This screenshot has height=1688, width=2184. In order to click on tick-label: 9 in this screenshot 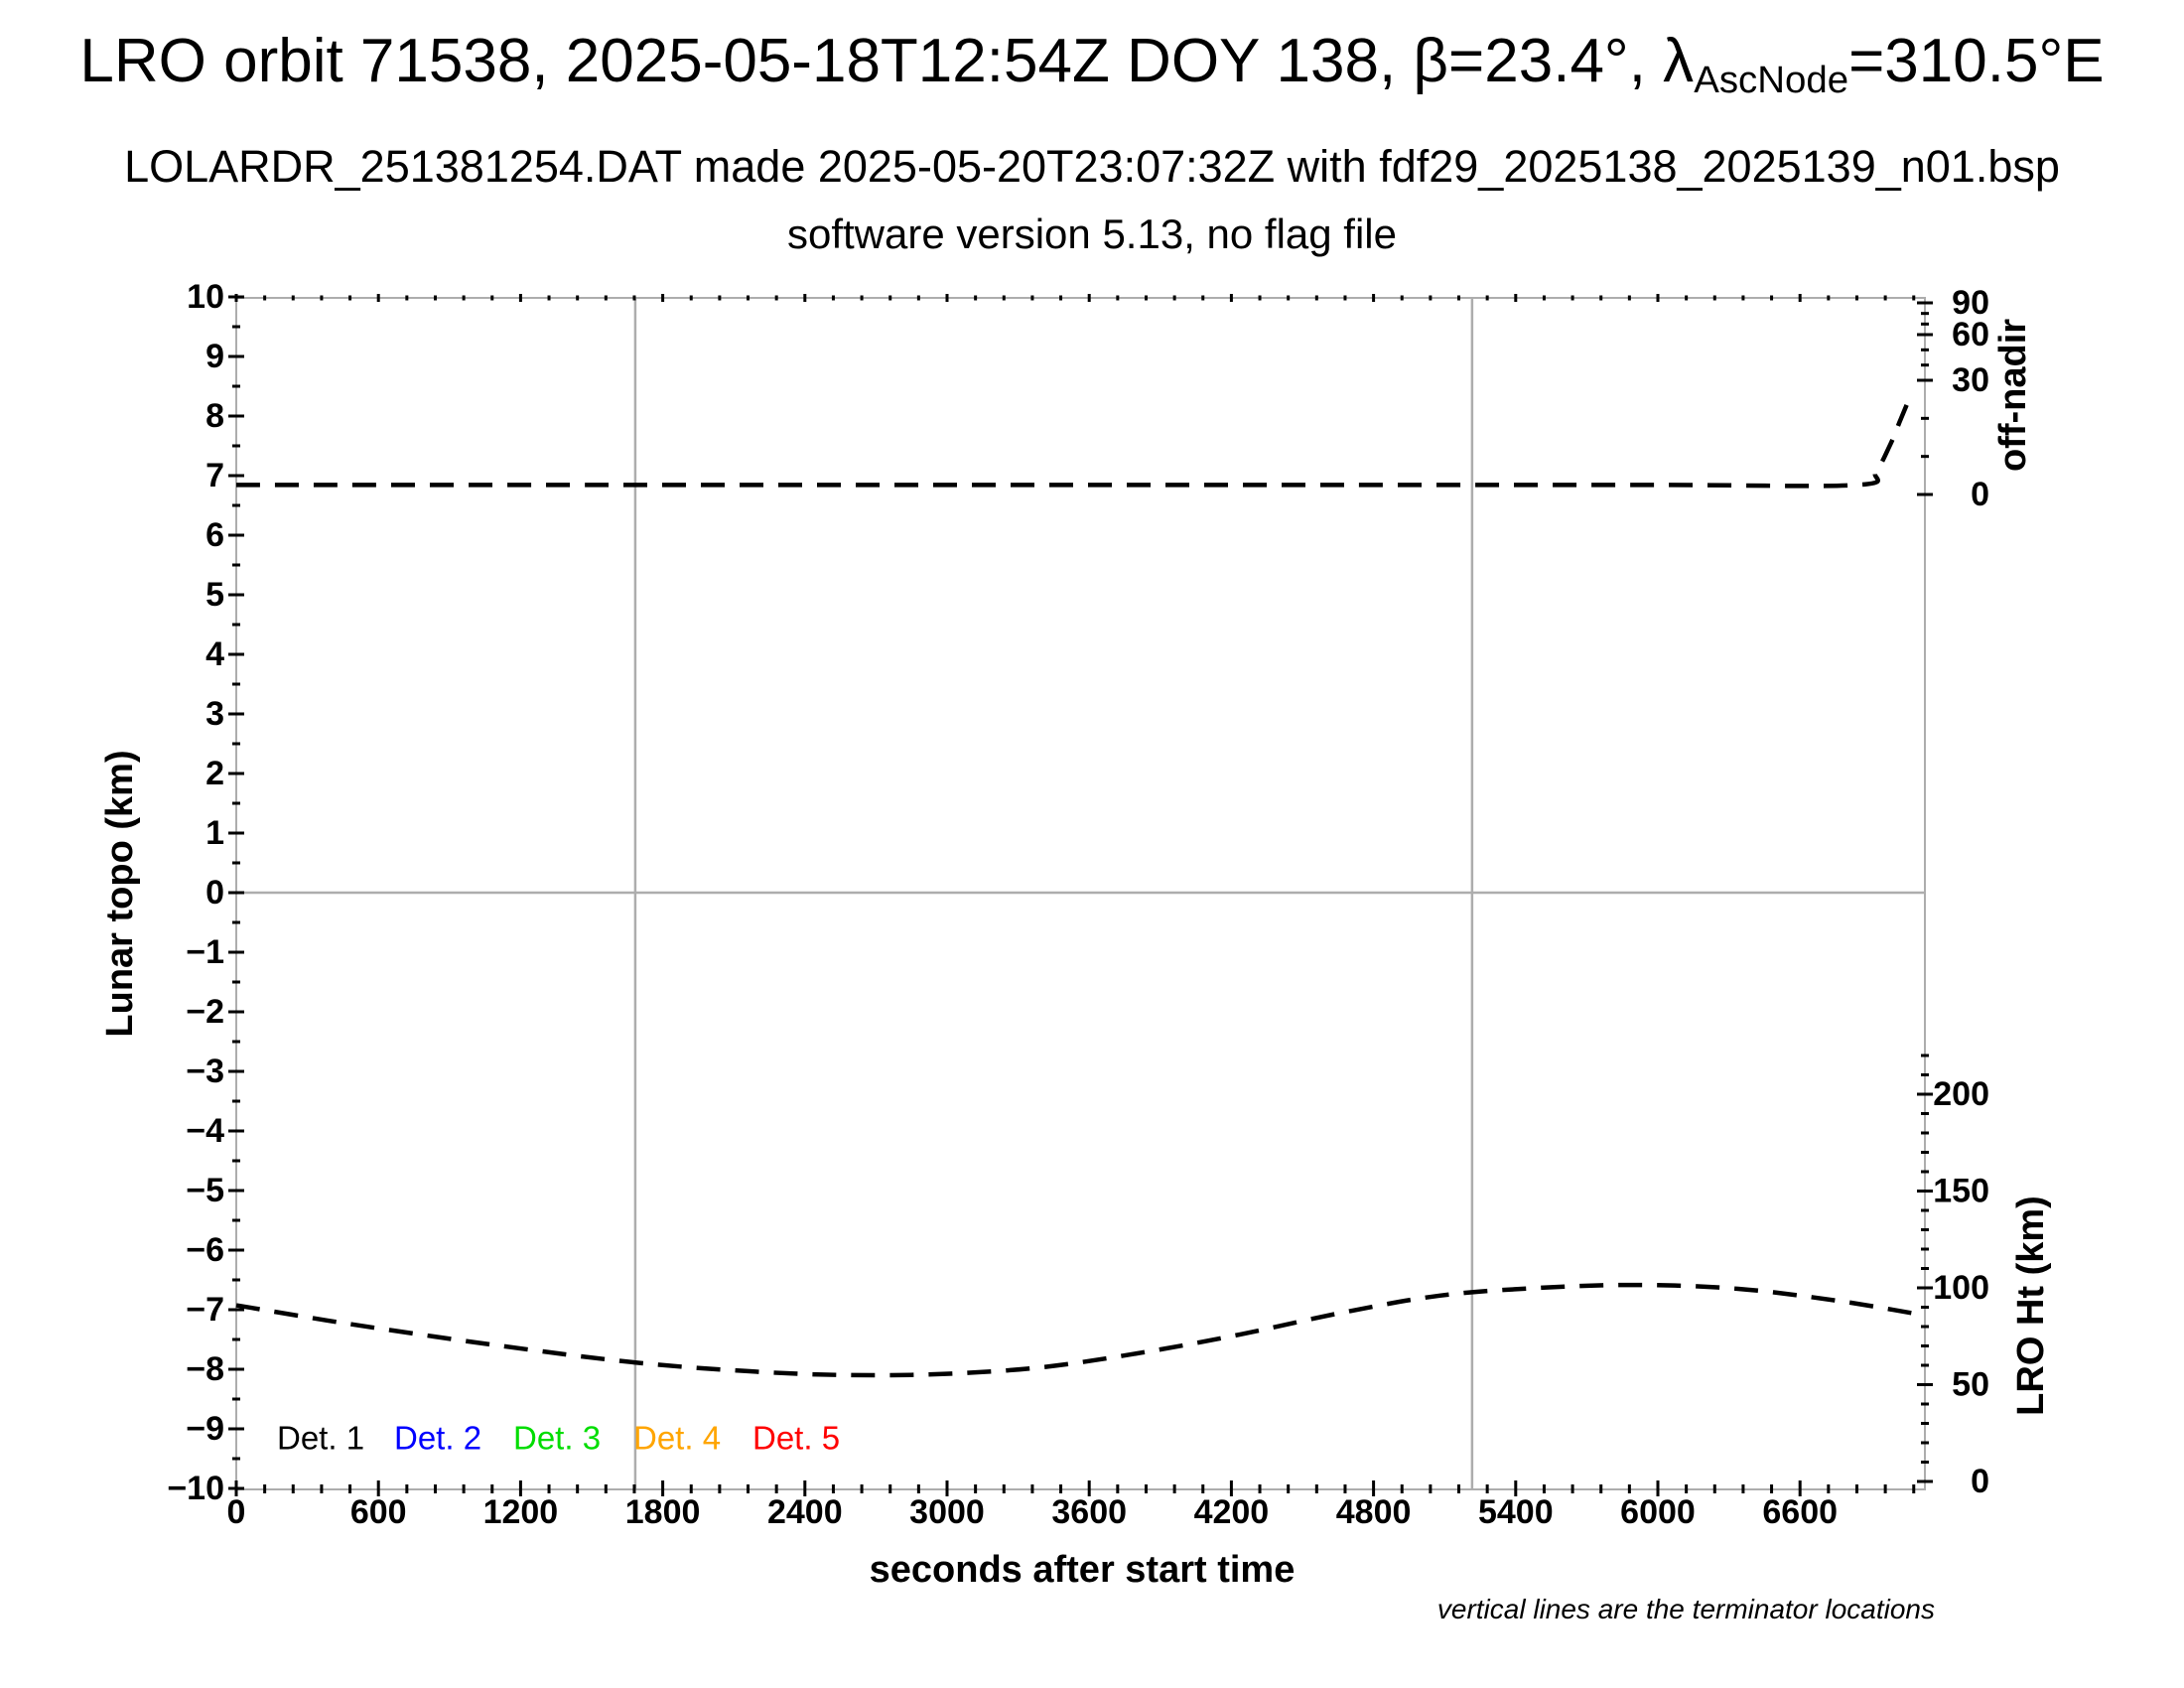, I will do `click(214, 356)`.